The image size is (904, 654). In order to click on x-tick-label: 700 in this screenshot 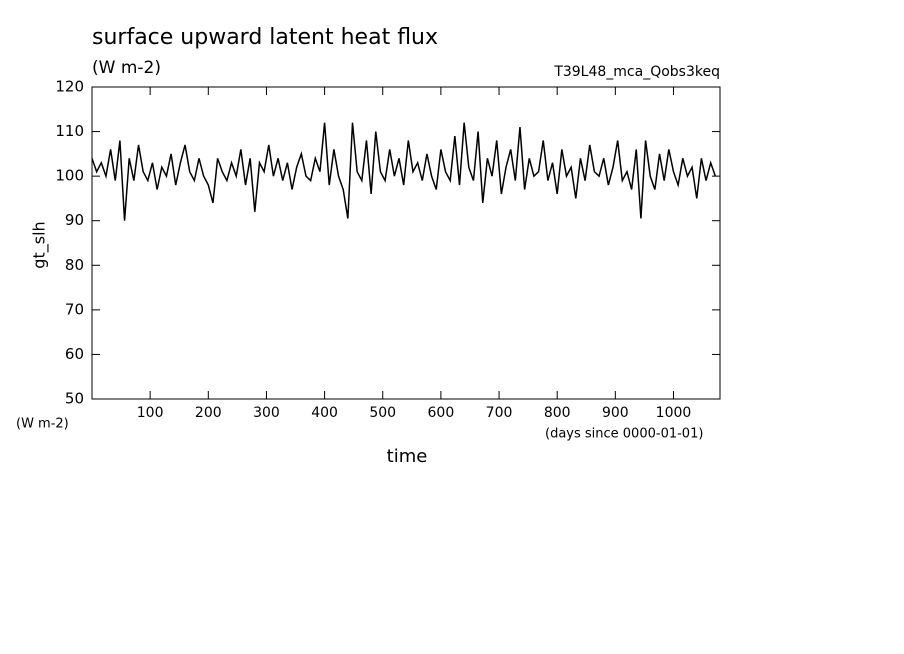, I will do `click(499, 413)`.